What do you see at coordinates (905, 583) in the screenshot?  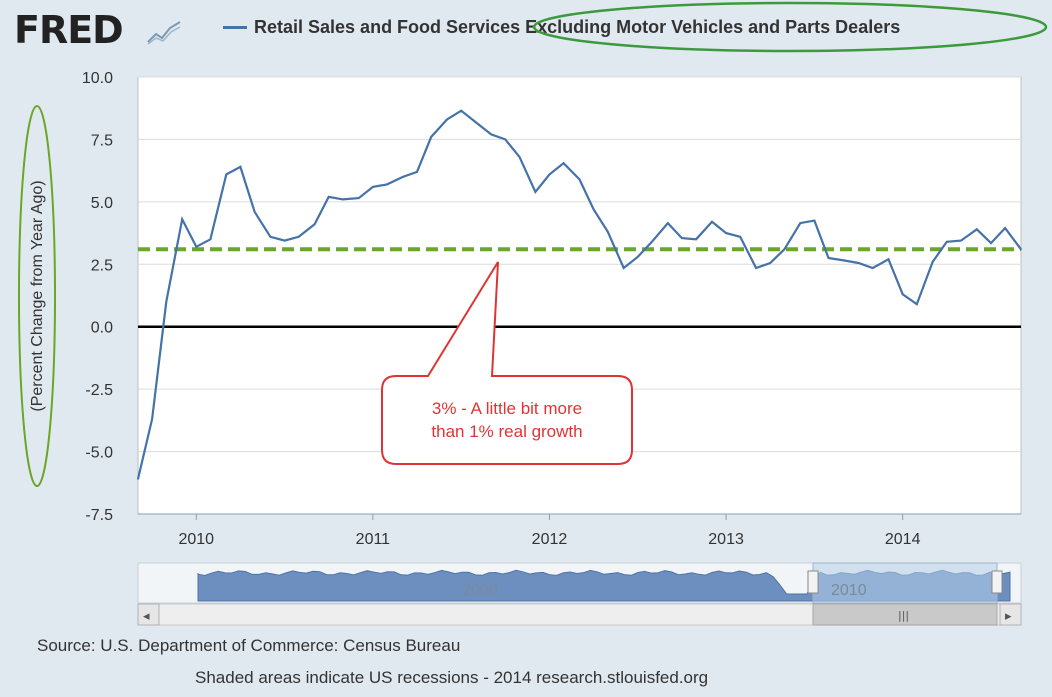 I see `navigator-selection` at bounding box center [905, 583].